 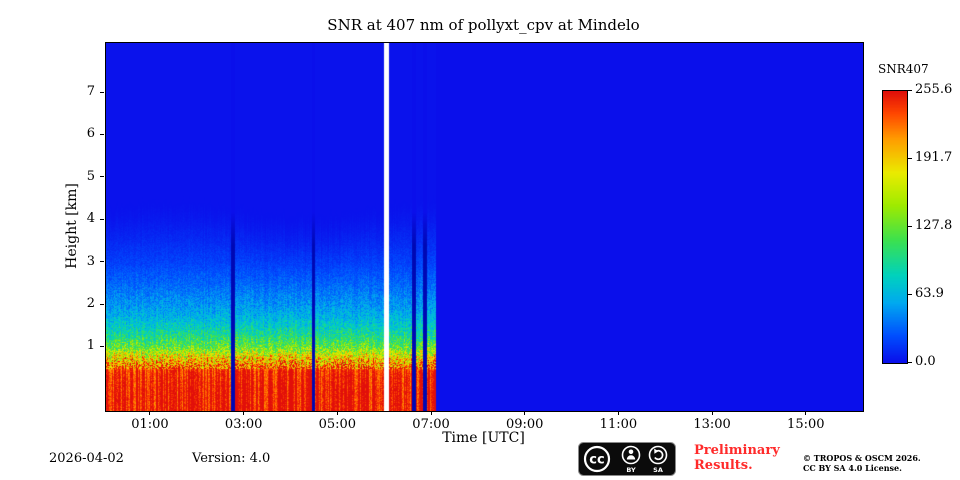 What do you see at coordinates (231, 458) in the screenshot?
I see `version-label: Version: 4.0` at bounding box center [231, 458].